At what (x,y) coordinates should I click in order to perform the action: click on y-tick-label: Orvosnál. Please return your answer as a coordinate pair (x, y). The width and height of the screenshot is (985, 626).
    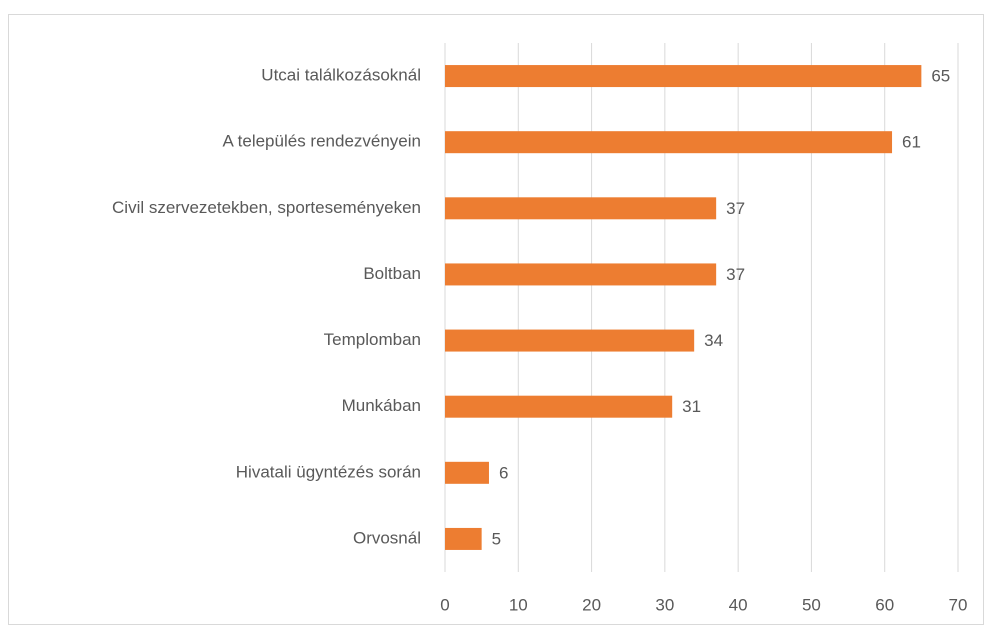
    Looking at the image, I should click on (387, 537).